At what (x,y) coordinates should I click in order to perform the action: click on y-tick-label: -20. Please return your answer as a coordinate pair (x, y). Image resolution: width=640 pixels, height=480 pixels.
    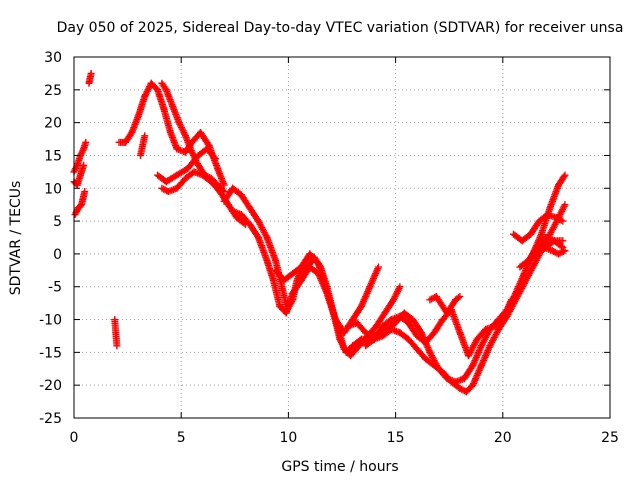
    Looking at the image, I should click on (50, 386).